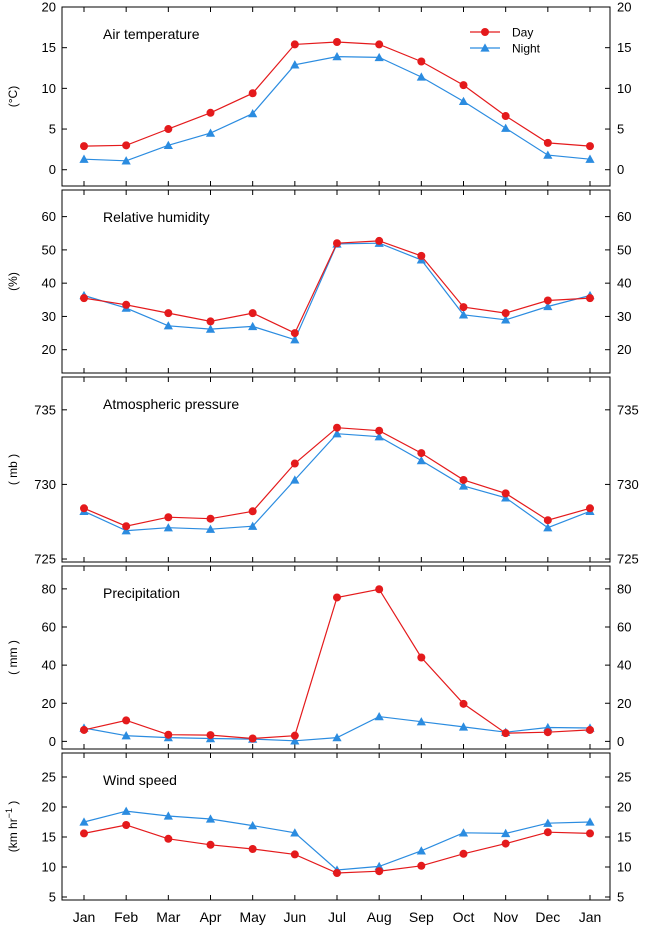  I want to click on y-tick-label-left: 5, so click(52, 897).